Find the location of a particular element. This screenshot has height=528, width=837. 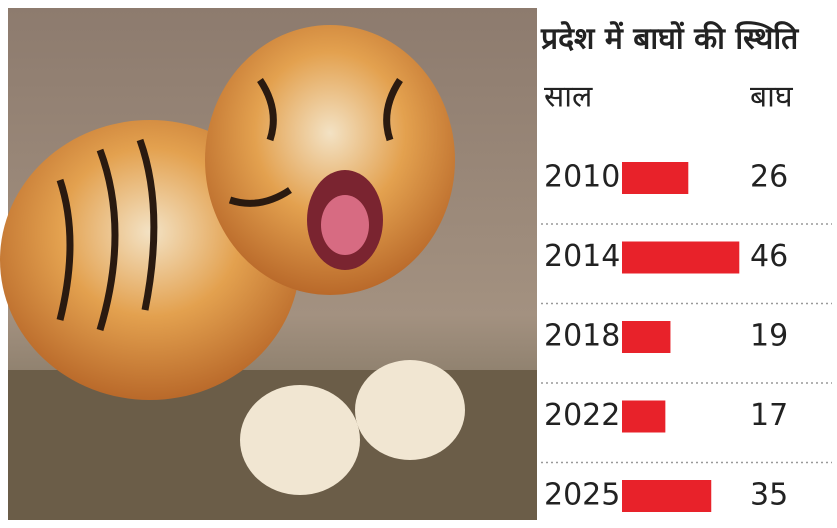

category-label: 2025 is located at coordinates (582, 495).